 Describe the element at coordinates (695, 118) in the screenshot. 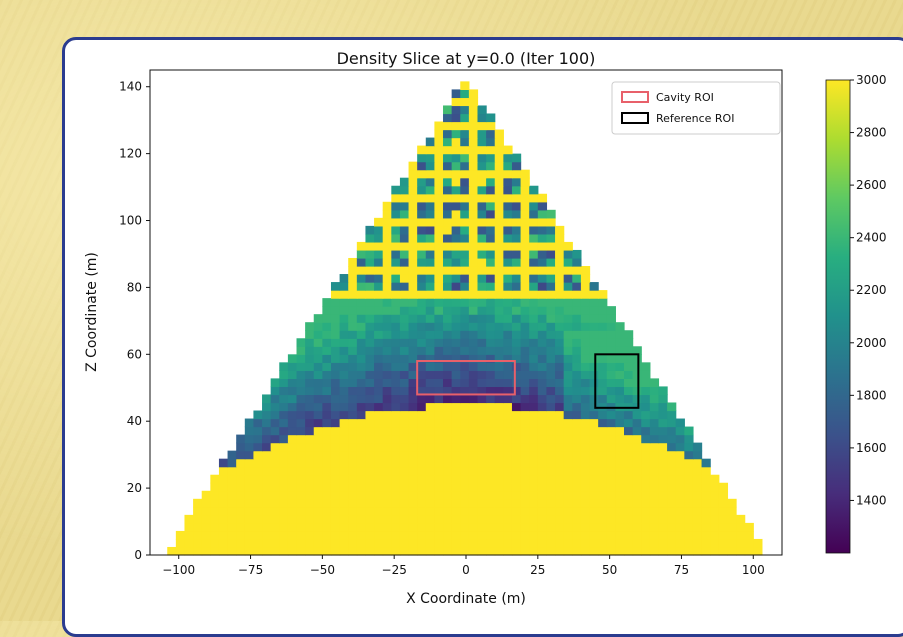

I see `legend-label-reference: Reference ROI` at that location.